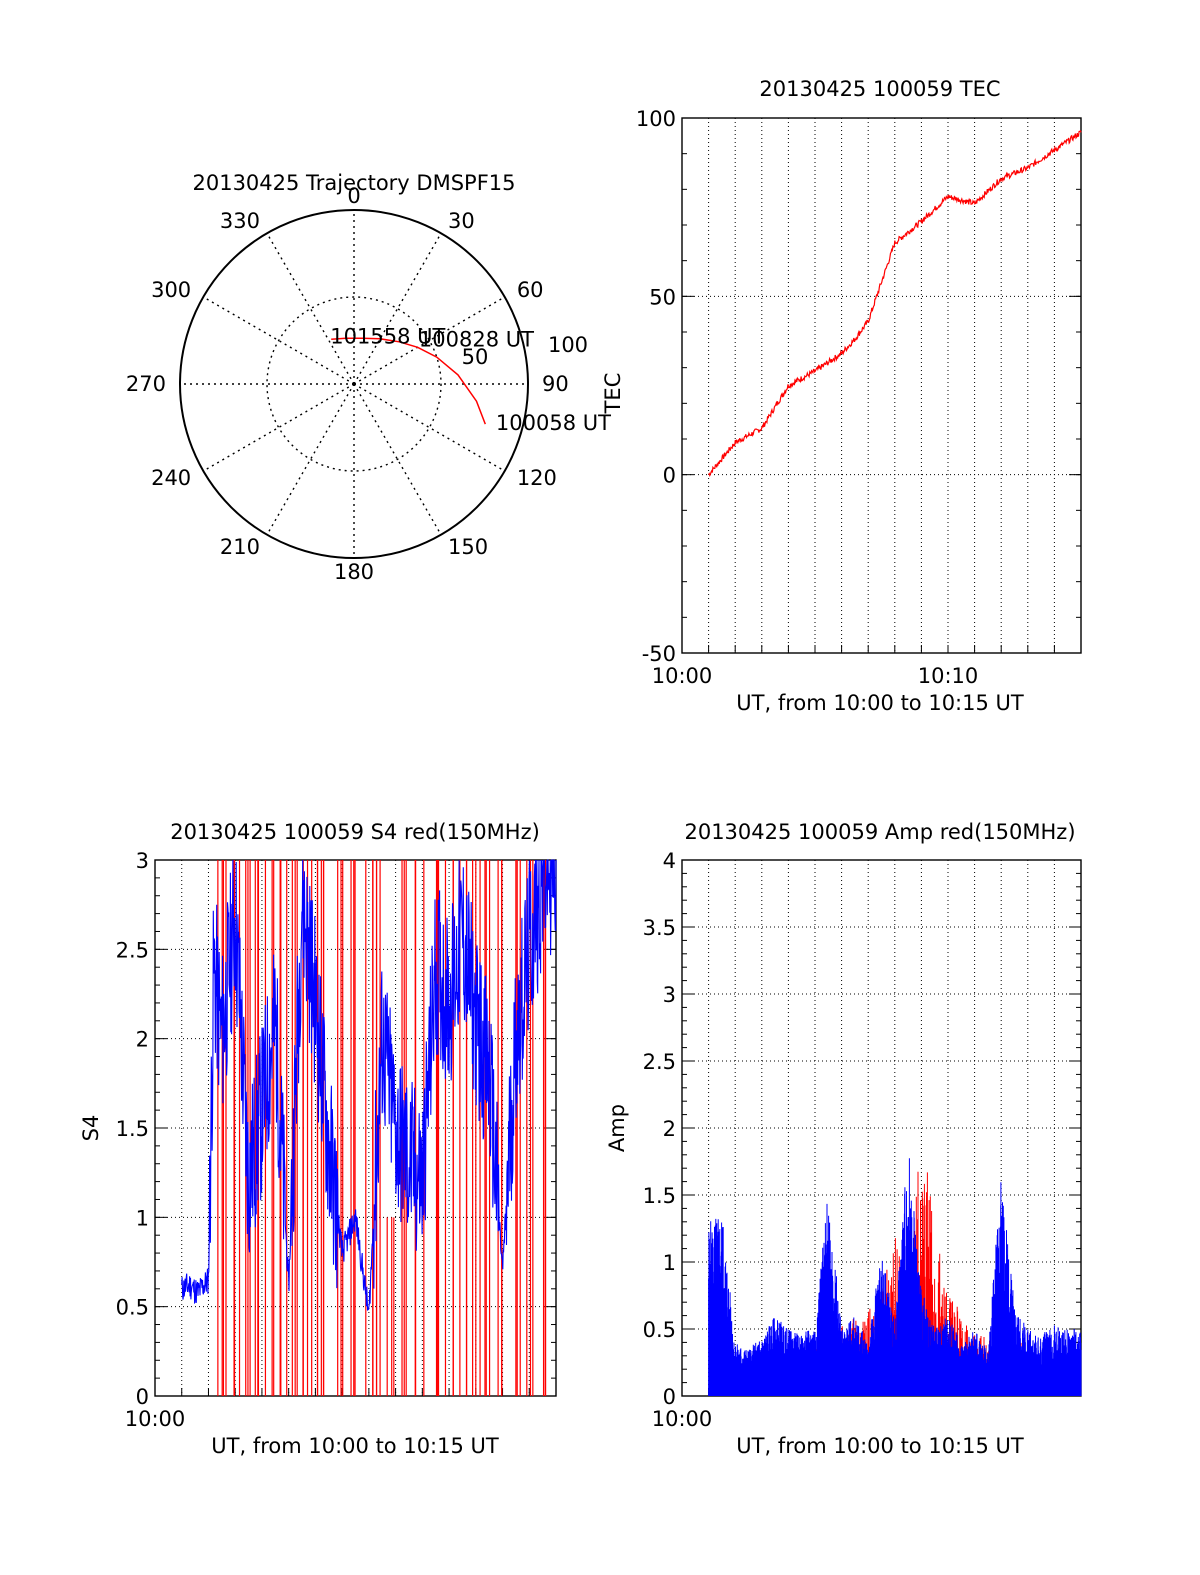 The image size is (1200, 1575). I want to click on x-tick-label: 10:10, so click(948, 676).